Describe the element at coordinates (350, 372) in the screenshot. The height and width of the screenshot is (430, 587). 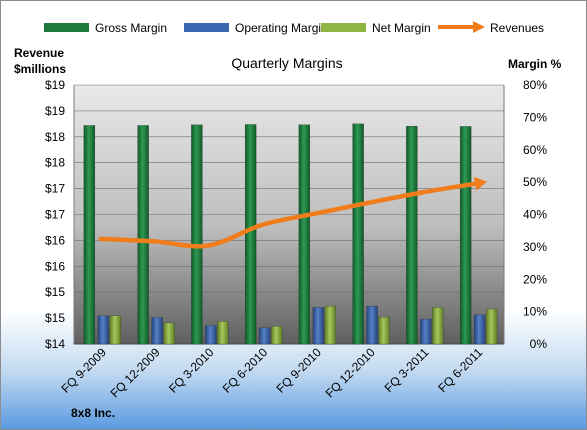
I see `x-axis-label: FQ 12-2010` at that location.